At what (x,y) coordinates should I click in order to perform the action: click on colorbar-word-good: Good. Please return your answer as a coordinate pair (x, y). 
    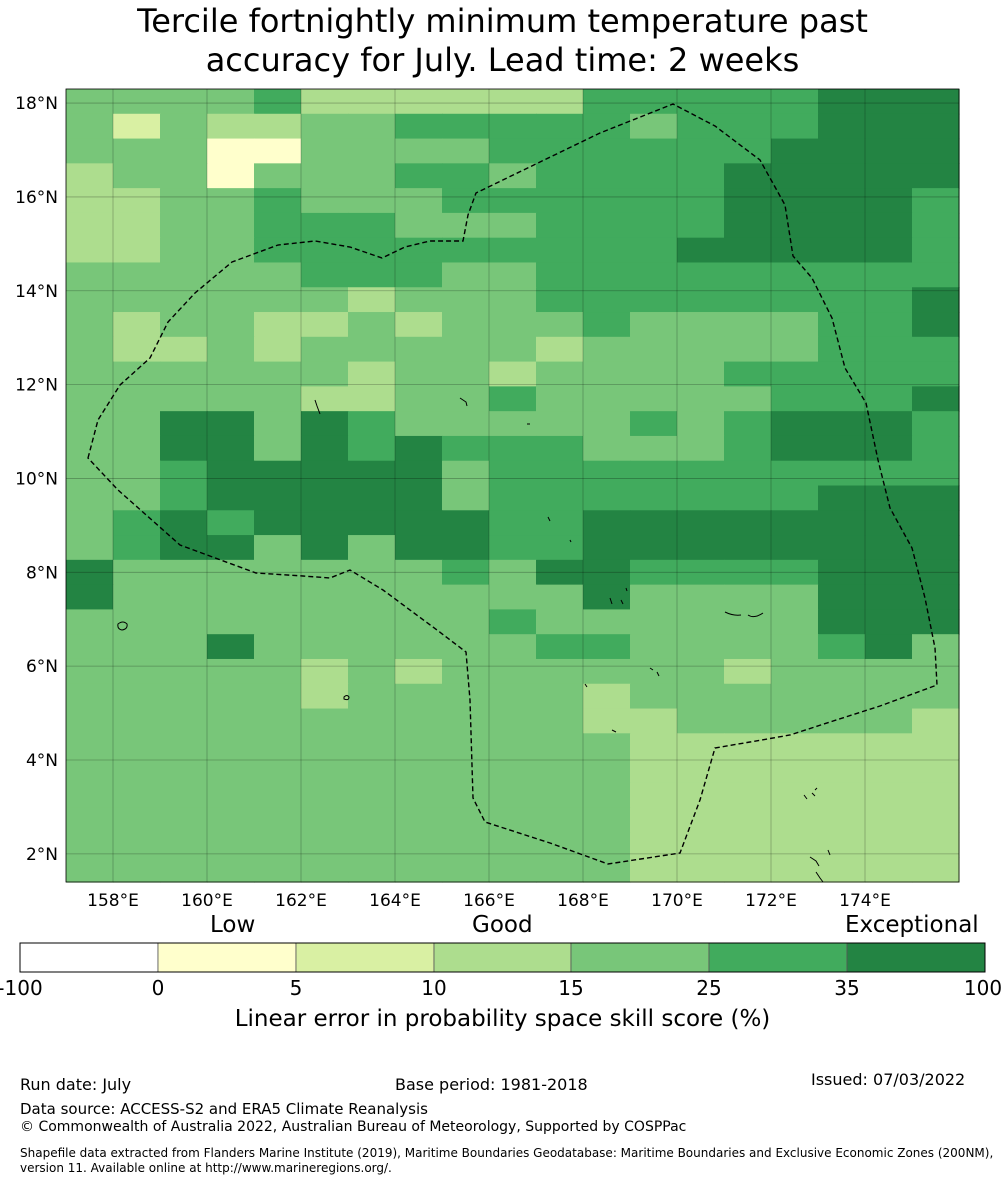
    Looking at the image, I should click on (502, 925).